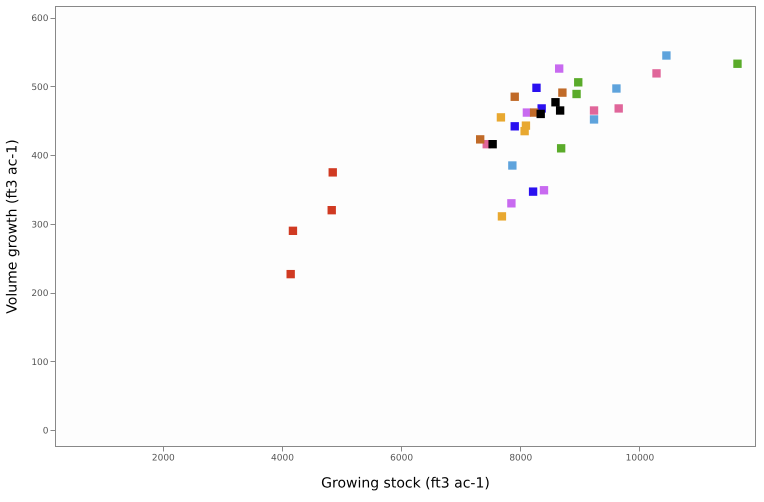 The image size is (764, 502). What do you see at coordinates (45, 431) in the screenshot?
I see `y-tick-label: 0` at bounding box center [45, 431].